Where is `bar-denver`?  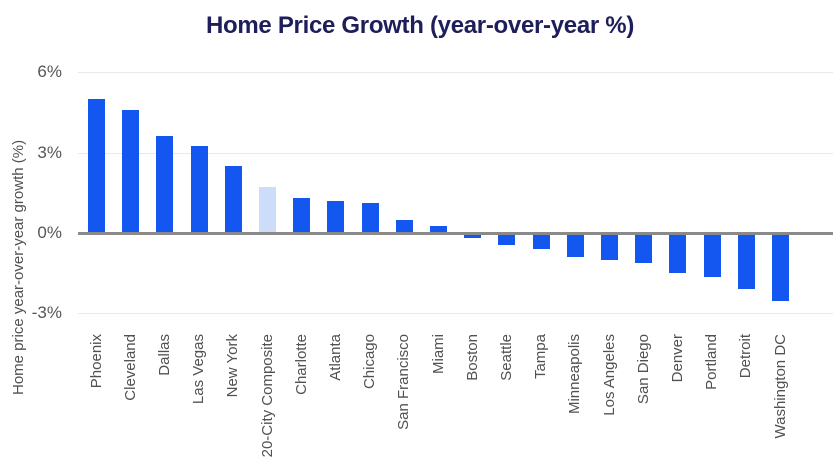 bar-denver is located at coordinates (678, 253).